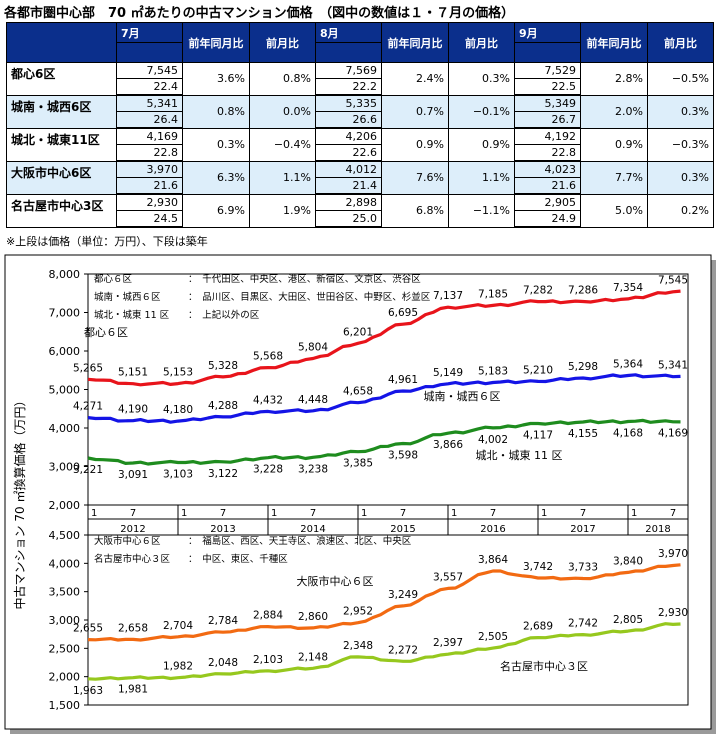 The image size is (725, 737). I want to click on data-label: 2,689, so click(538, 627).